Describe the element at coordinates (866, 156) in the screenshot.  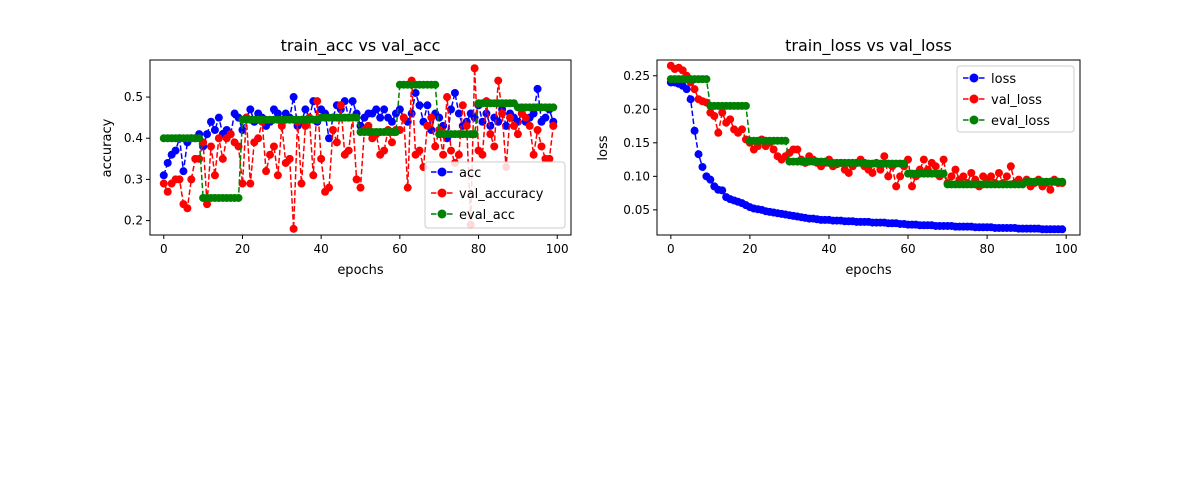
I see `series-loss` at that location.